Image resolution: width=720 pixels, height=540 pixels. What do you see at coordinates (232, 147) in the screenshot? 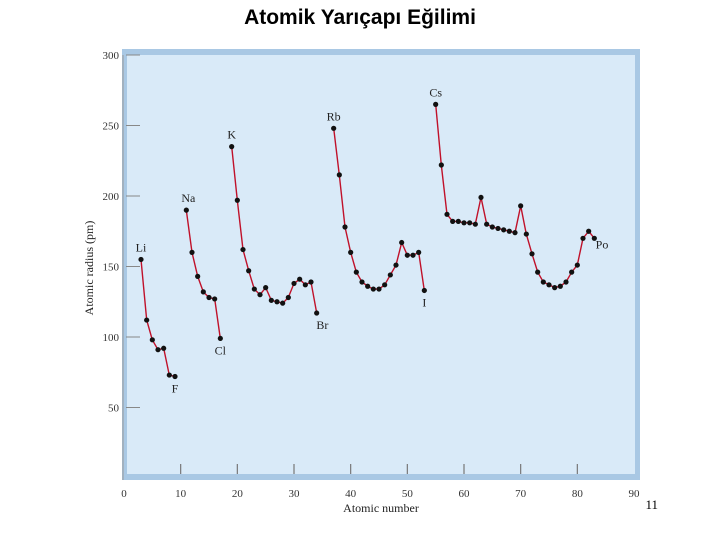
I see `data-point-z19` at bounding box center [232, 147].